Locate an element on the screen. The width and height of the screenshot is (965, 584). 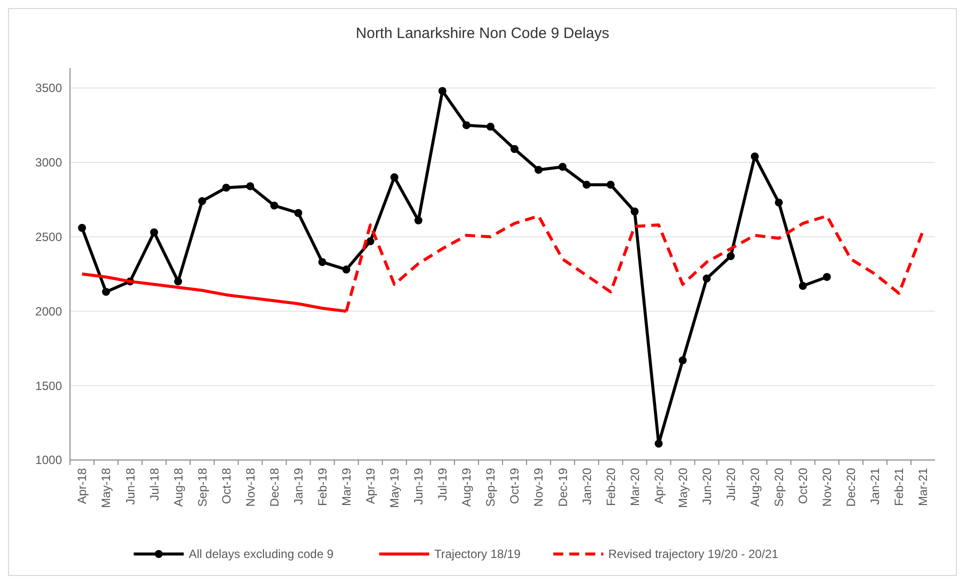
x-tick-label: Aug-20 is located at coordinates (755, 487).